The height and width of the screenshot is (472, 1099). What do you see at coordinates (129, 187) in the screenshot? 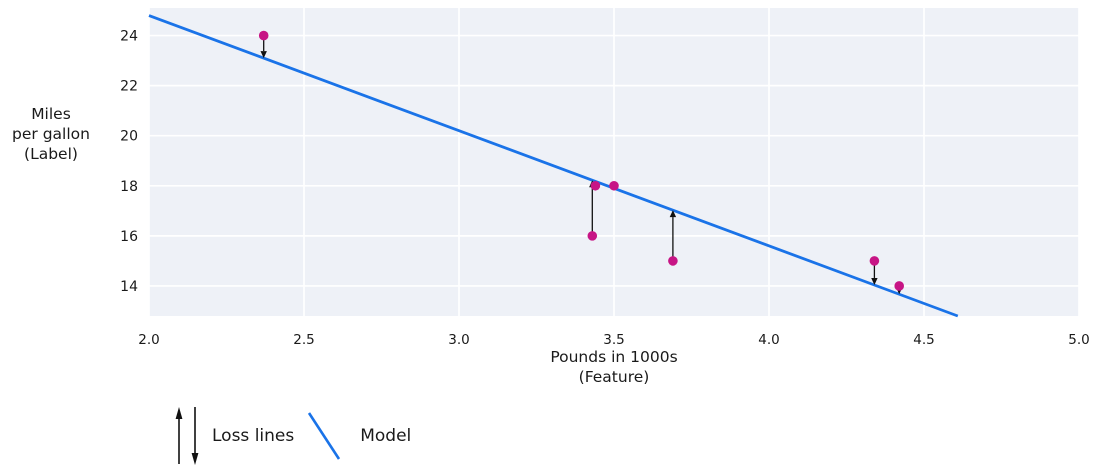
I see `y-tick-label: 18` at bounding box center [129, 187].